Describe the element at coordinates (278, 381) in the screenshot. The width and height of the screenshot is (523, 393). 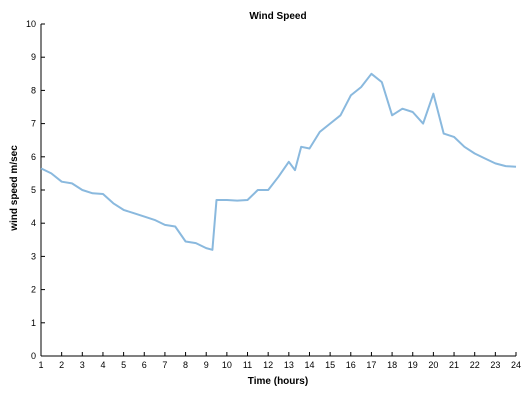
I see `x-axis-label: Time (hours)` at that location.